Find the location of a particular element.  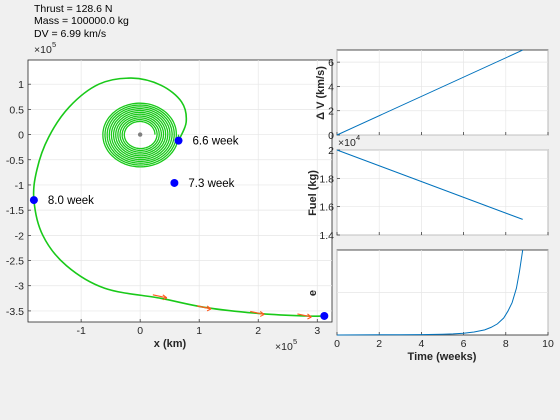

orbit-y-tick-label: 0.5 is located at coordinates (16, 110).